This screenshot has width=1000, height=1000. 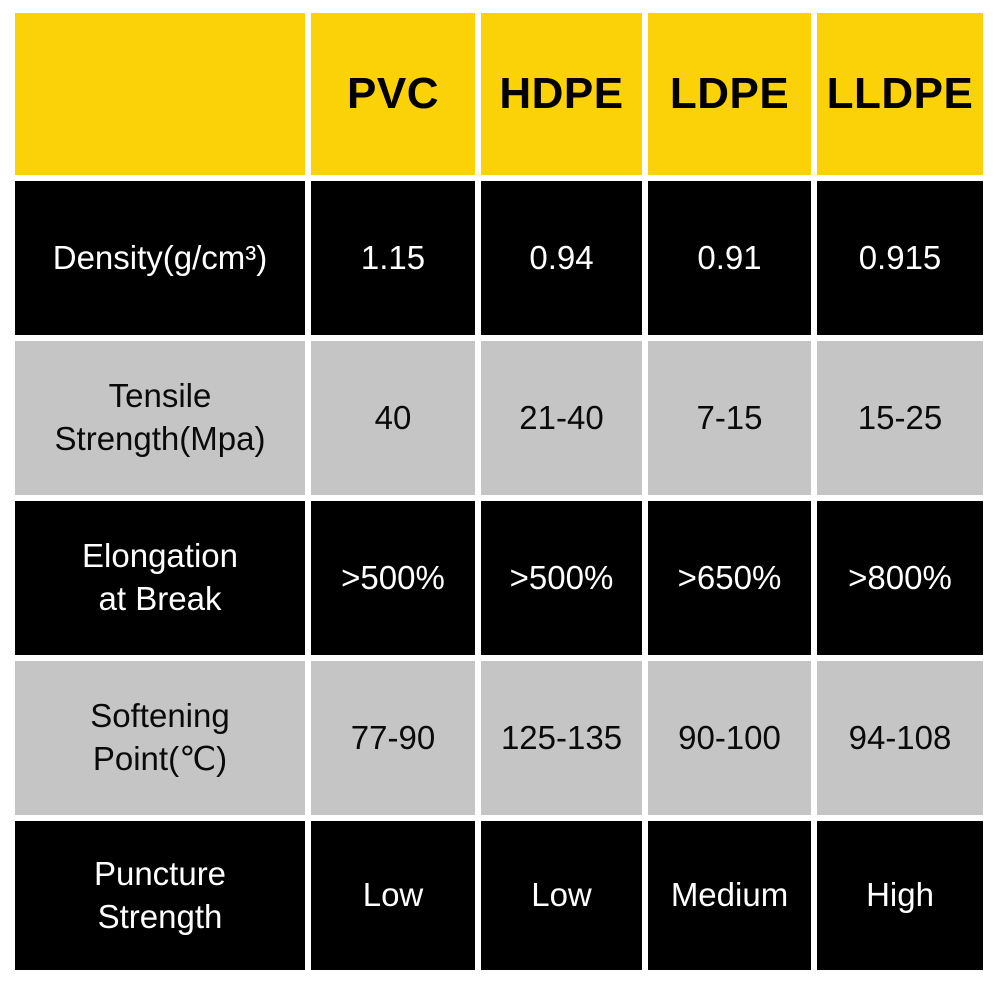 What do you see at coordinates (729, 895) in the screenshot?
I see `cell-puncture-ldpe: Medium` at bounding box center [729, 895].